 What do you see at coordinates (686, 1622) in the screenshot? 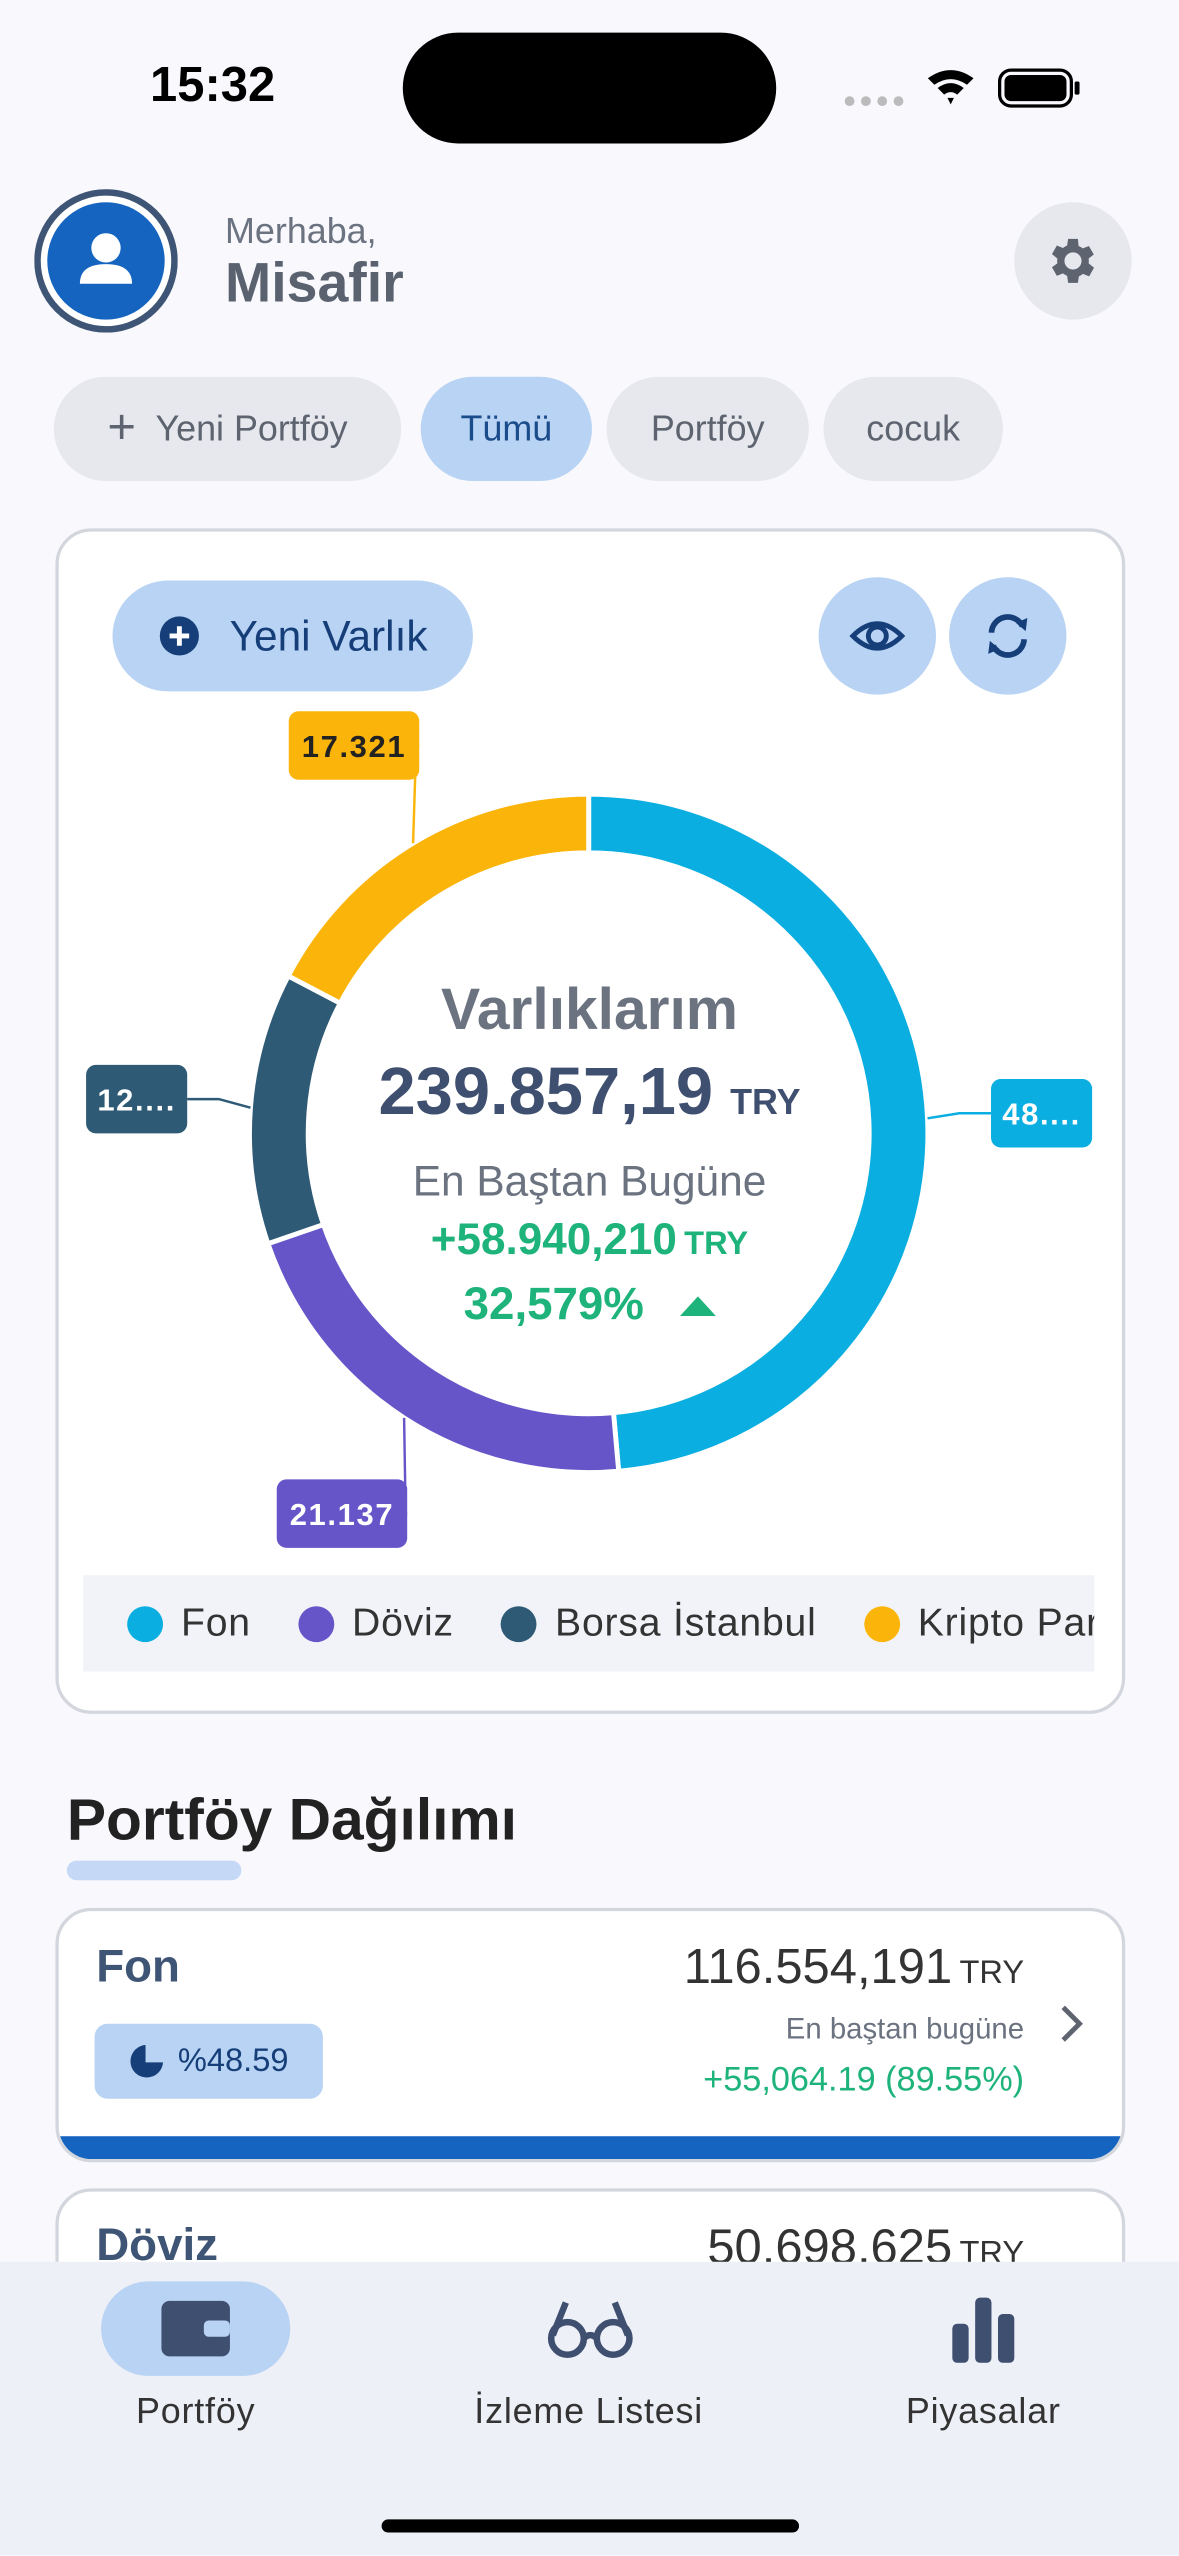
I see `legend-label: Borsa İstanbul` at bounding box center [686, 1622].